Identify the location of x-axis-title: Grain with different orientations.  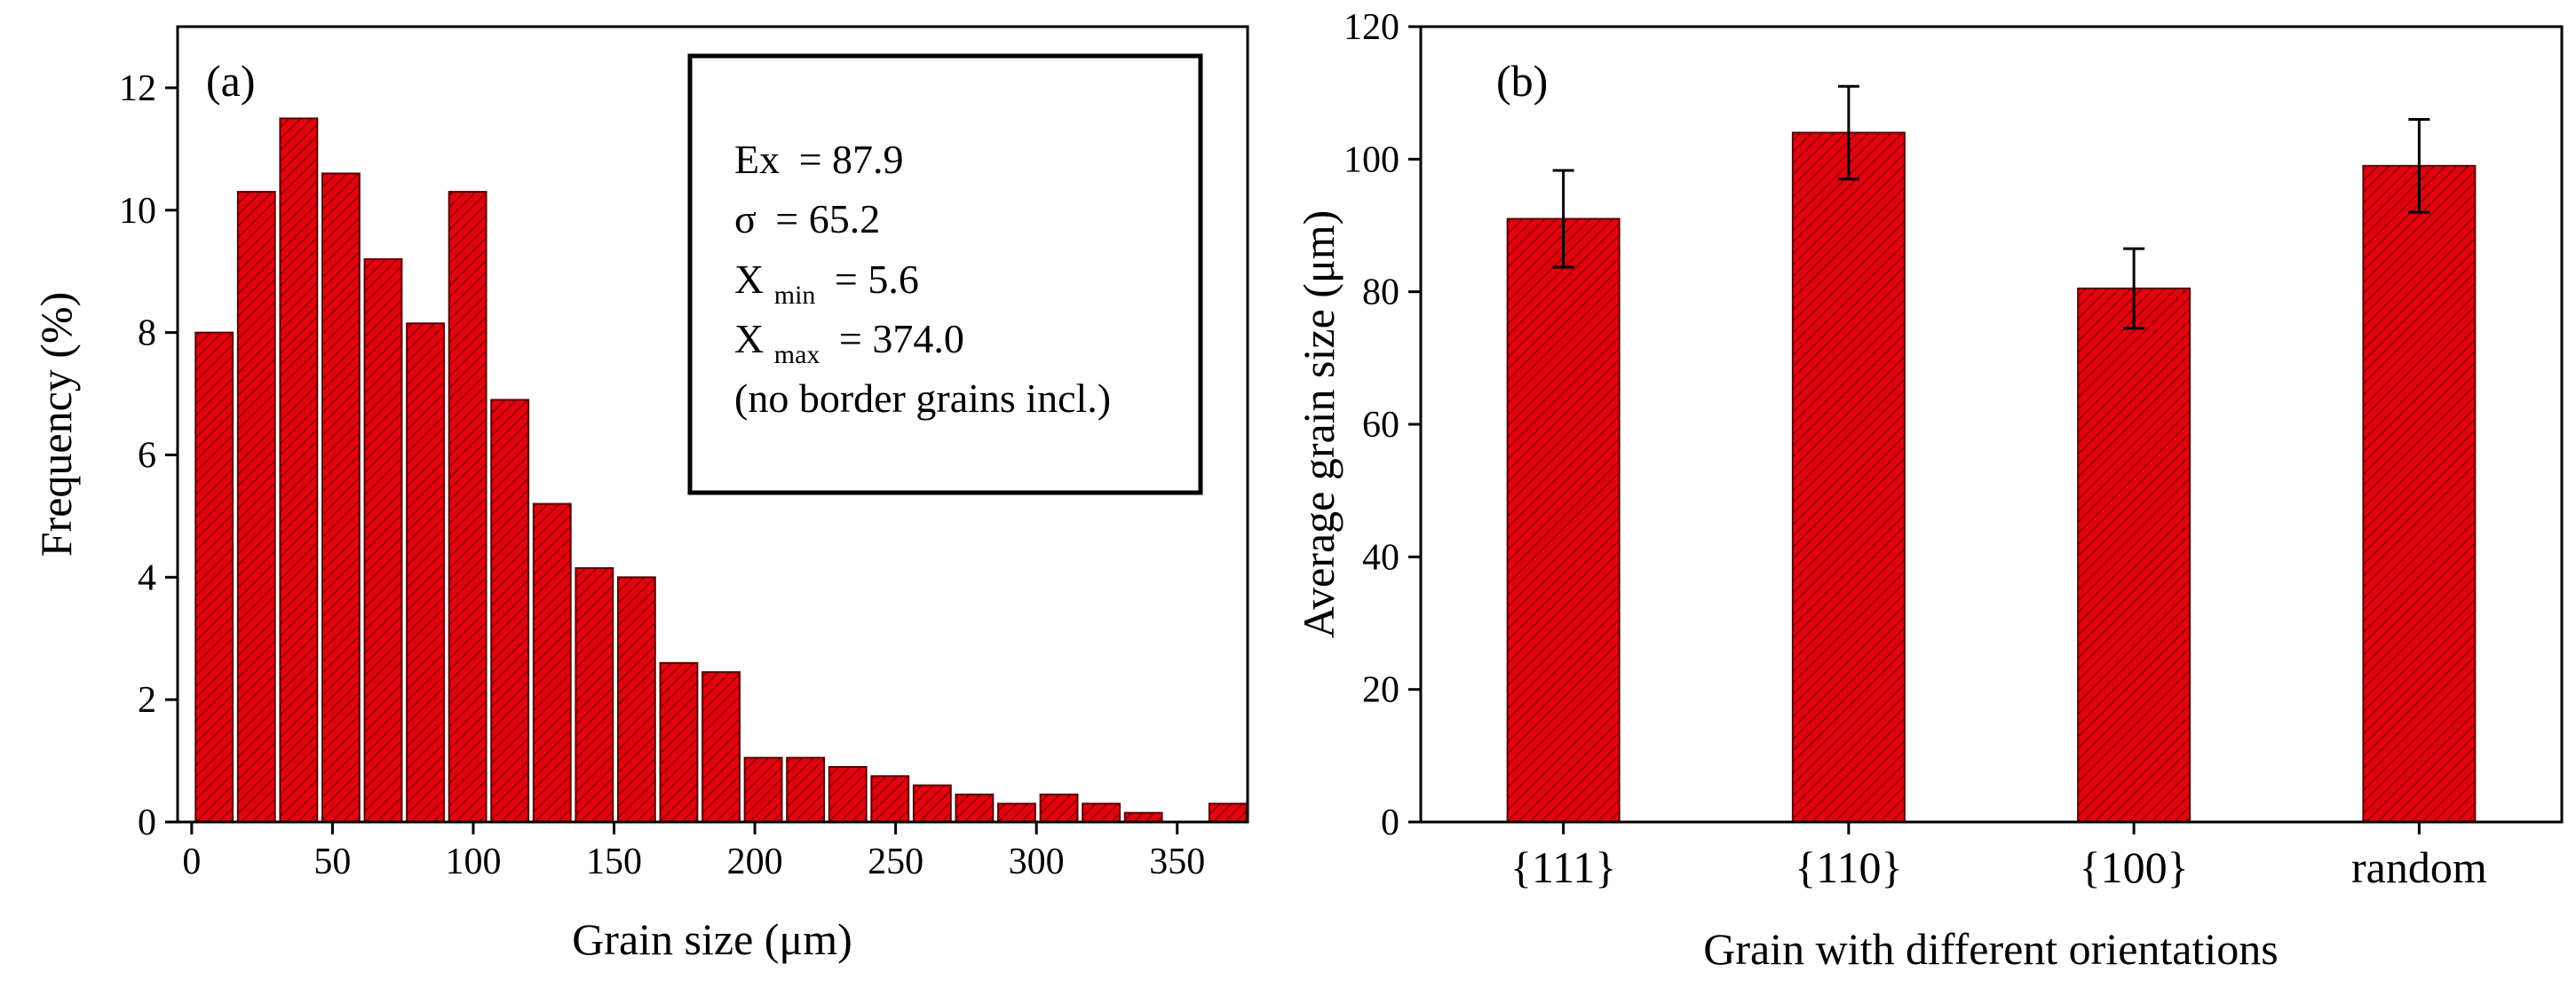
(1991, 949).